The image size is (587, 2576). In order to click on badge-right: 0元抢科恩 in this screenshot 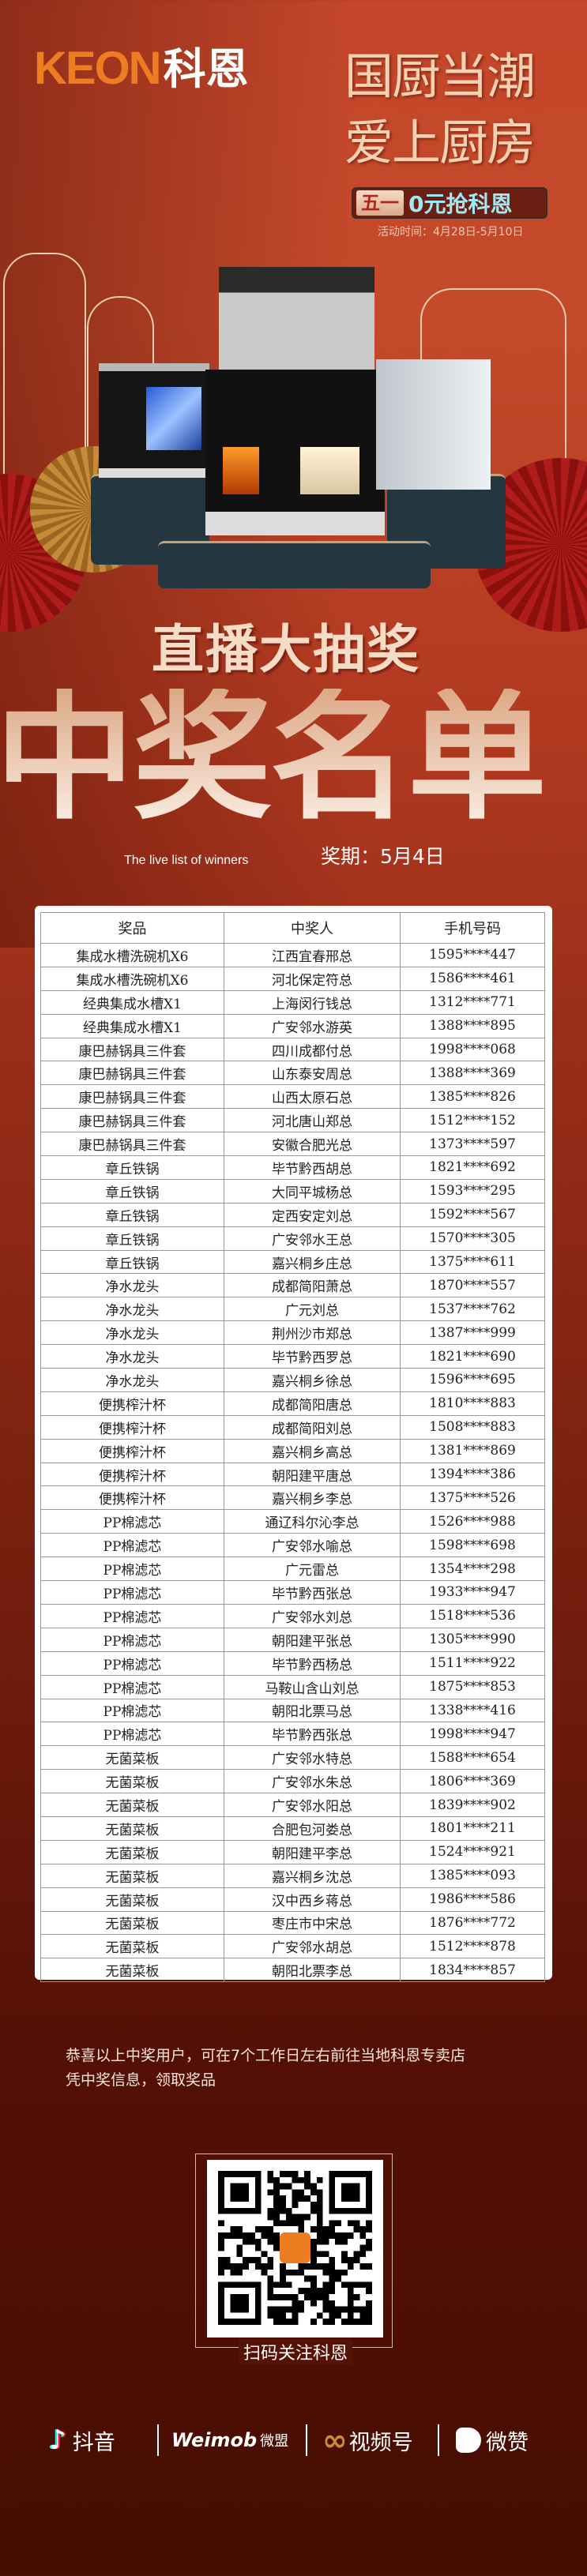, I will do `click(461, 204)`.